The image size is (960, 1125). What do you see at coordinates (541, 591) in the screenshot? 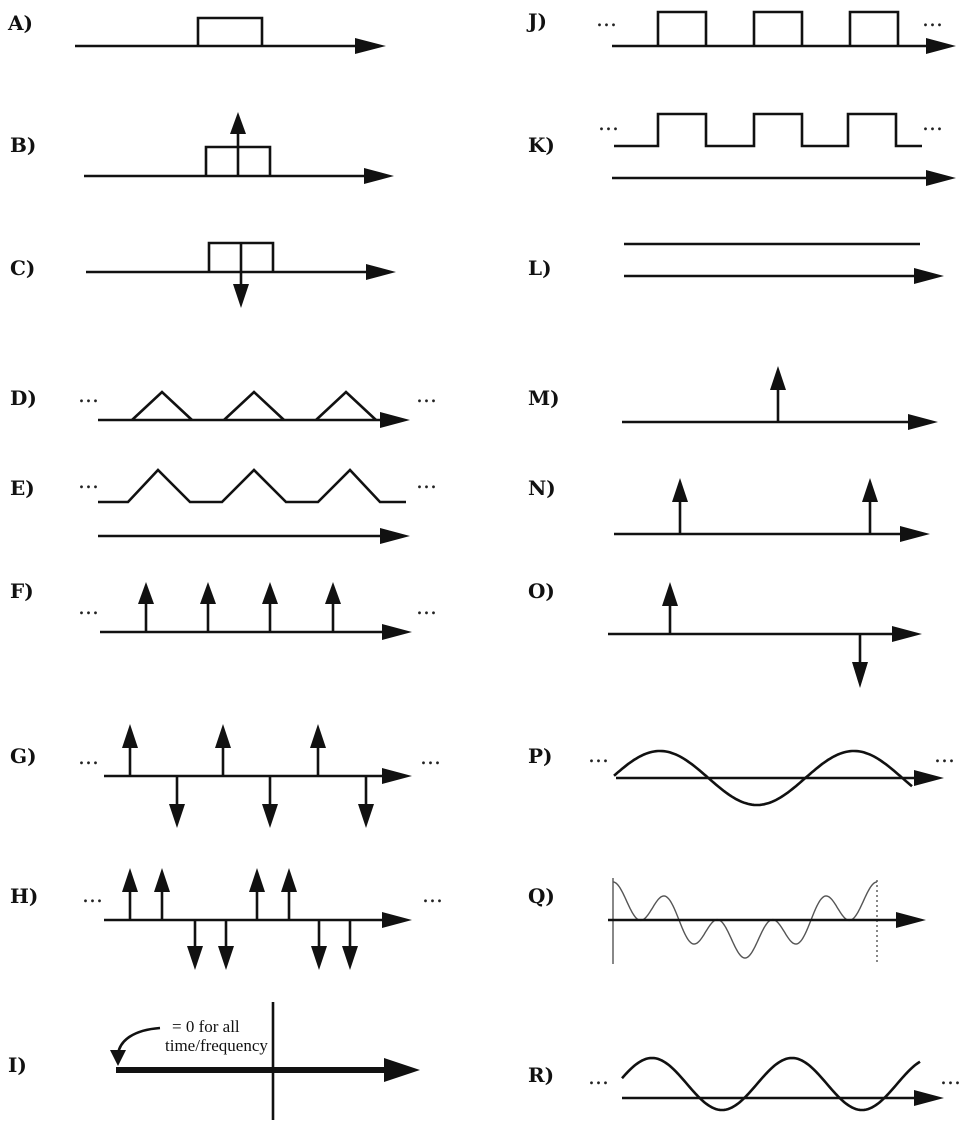
I see `label-o: O)` at bounding box center [541, 591].